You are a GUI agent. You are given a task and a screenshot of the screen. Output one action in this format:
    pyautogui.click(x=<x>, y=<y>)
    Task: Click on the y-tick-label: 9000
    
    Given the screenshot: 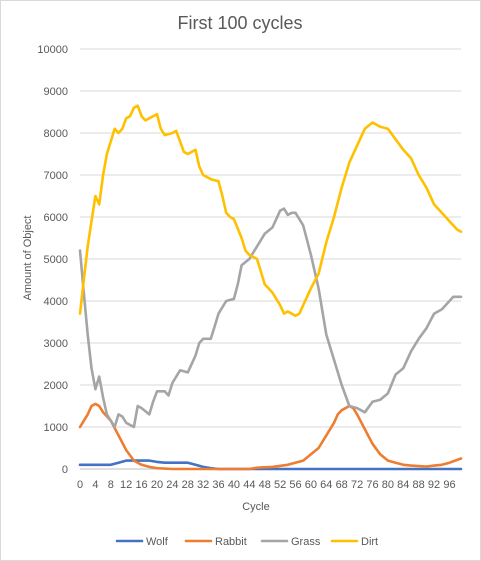 What is the action you would take?
    pyautogui.click(x=56, y=92)
    